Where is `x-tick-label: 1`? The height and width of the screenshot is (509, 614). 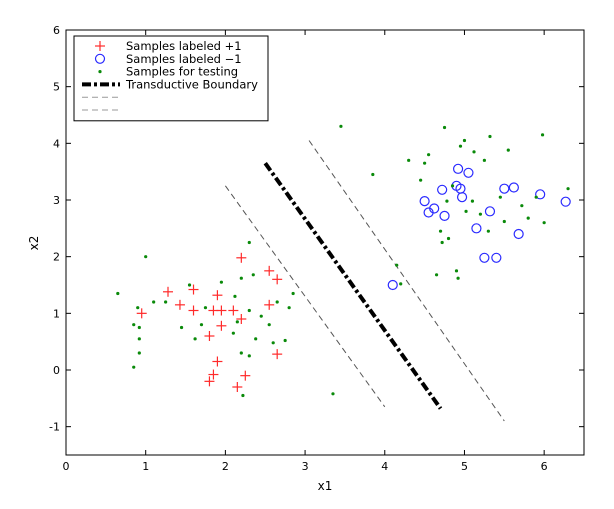
x-tick-label: 1 is located at coordinates (145, 466).